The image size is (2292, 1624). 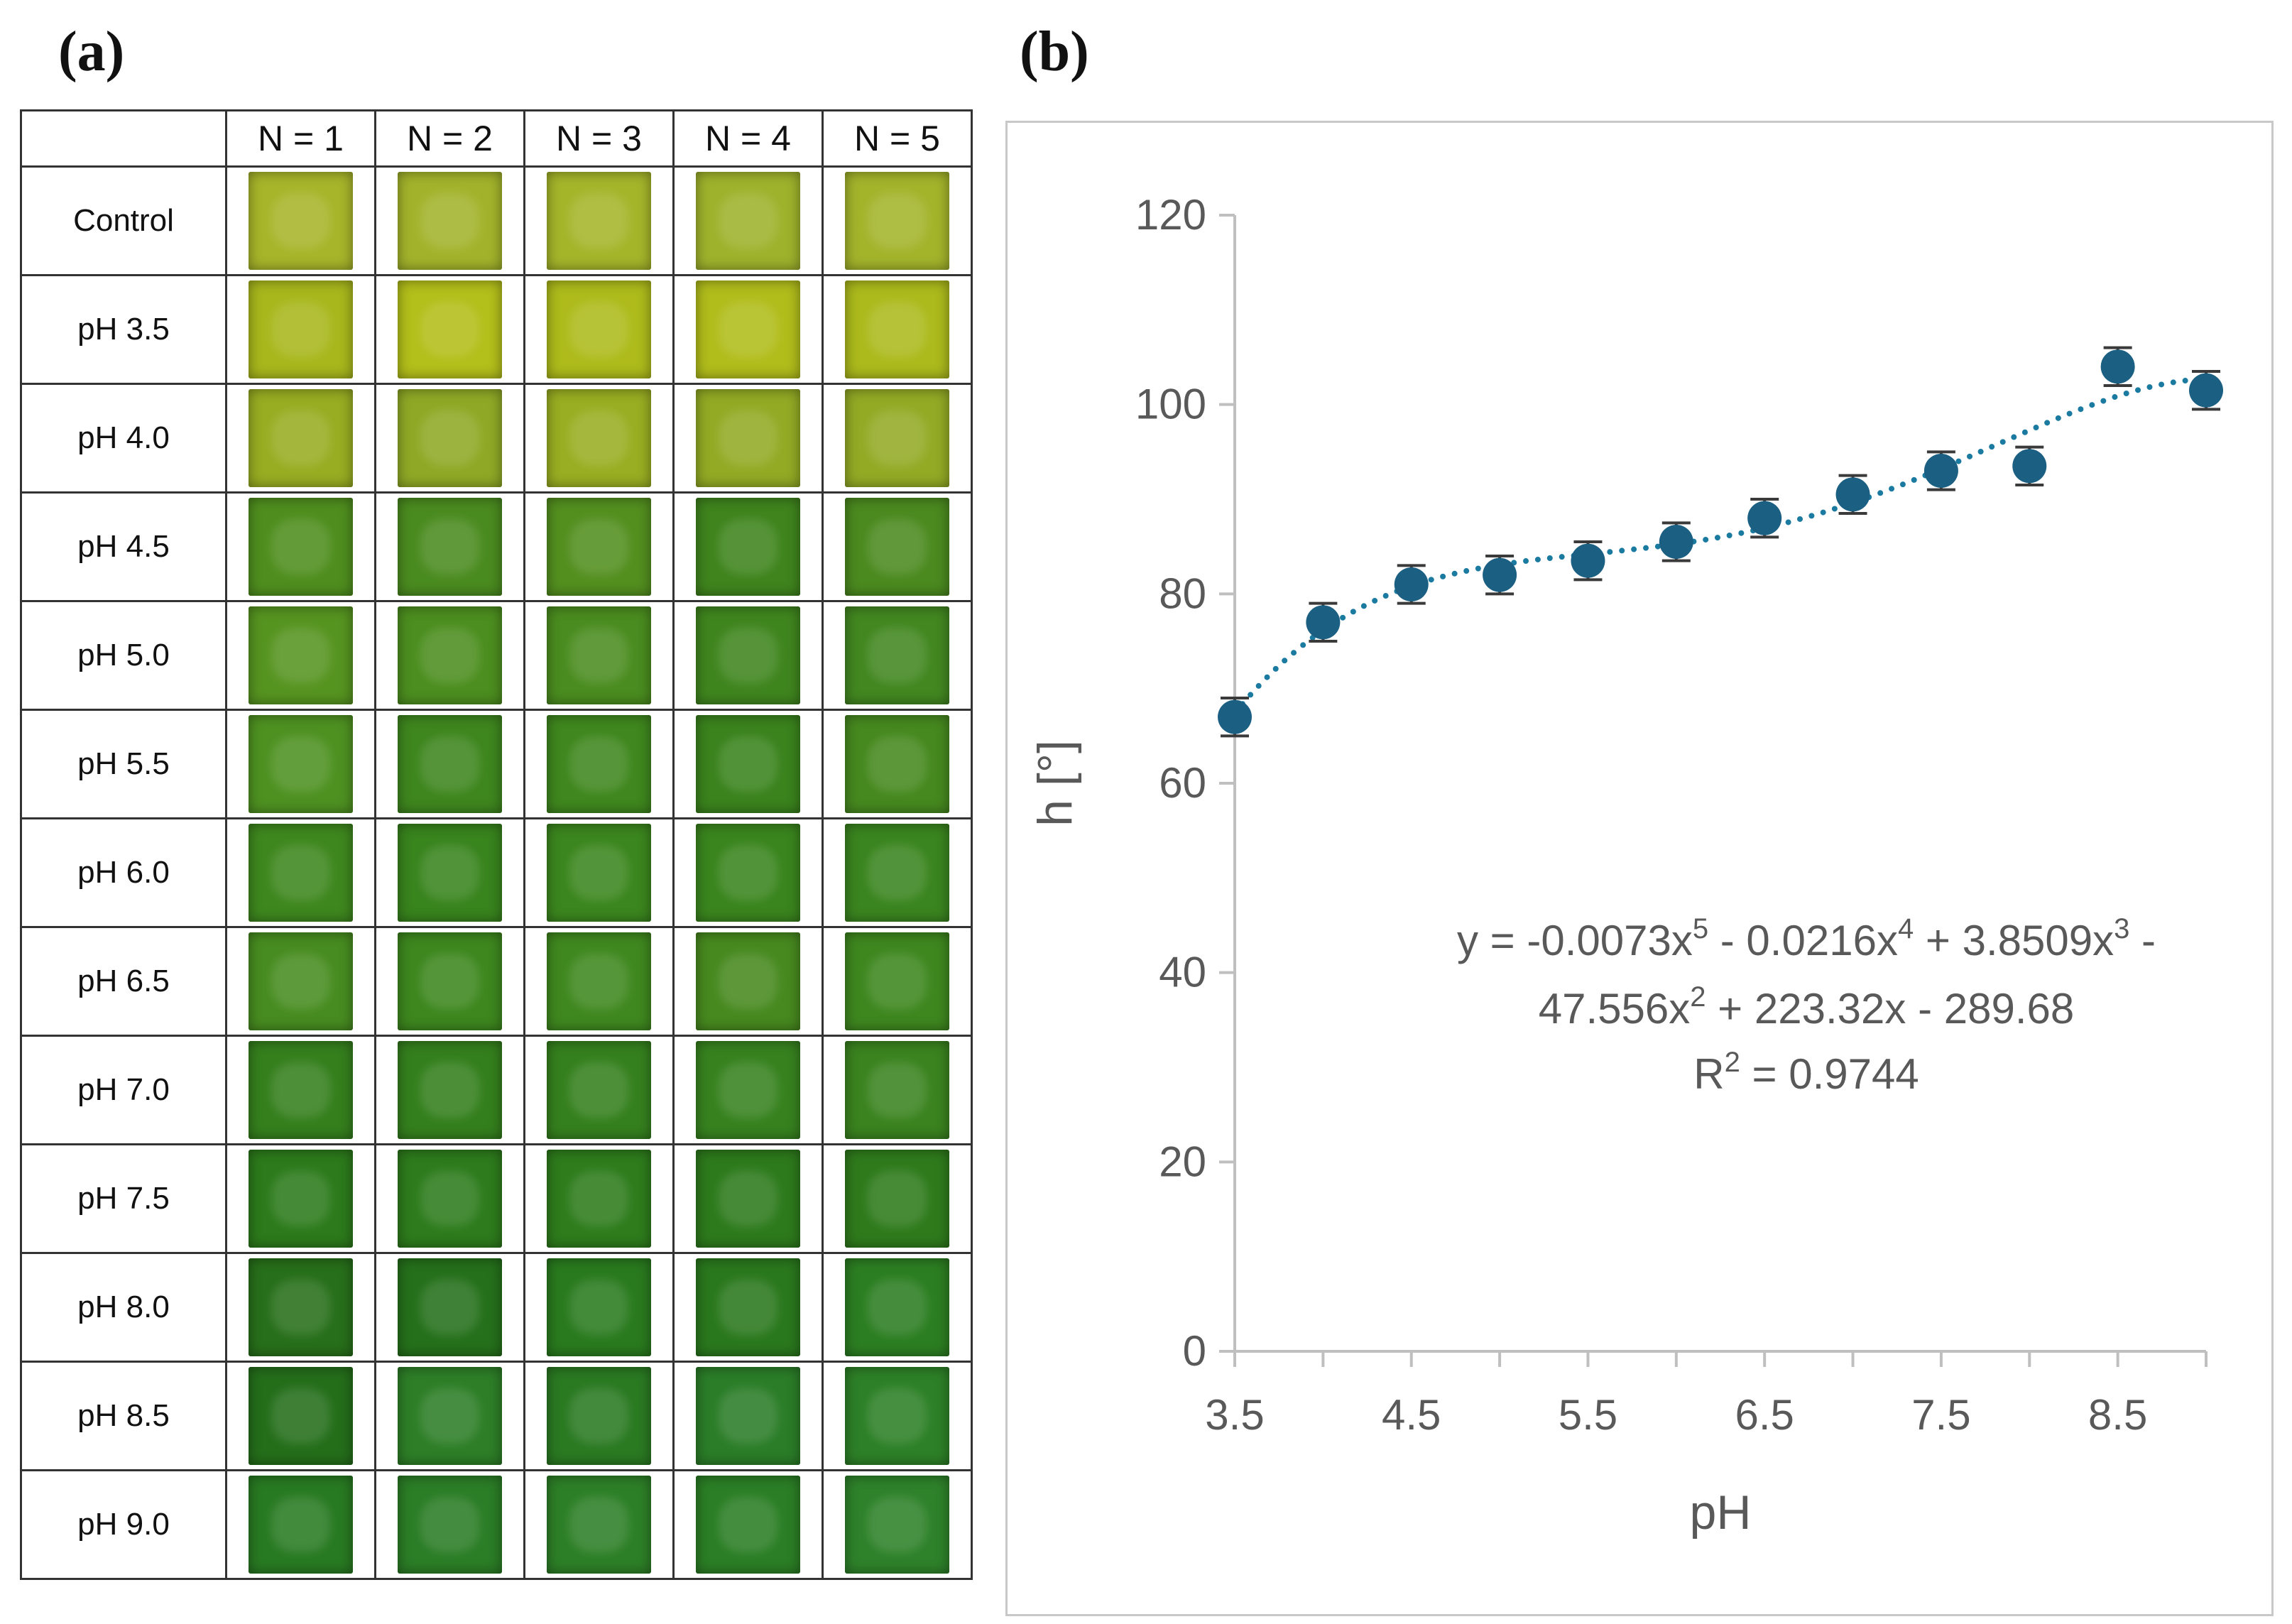 I want to click on eq-part: R, so click(x=1708, y=1074).